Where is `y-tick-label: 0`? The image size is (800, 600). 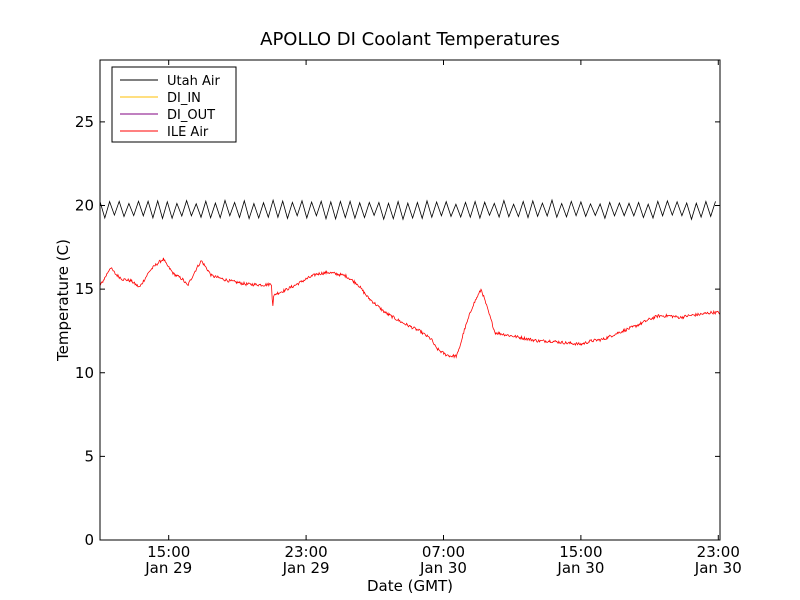 y-tick-label: 0 is located at coordinates (89, 540).